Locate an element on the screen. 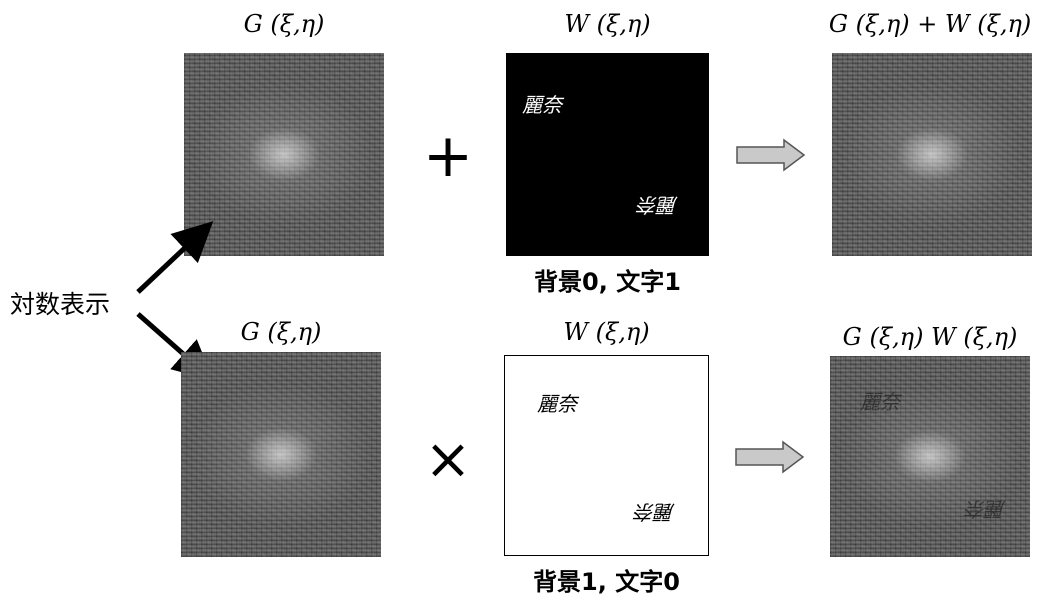 This screenshot has width=1038, height=597. plus-operator: + is located at coordinates (448, 156).